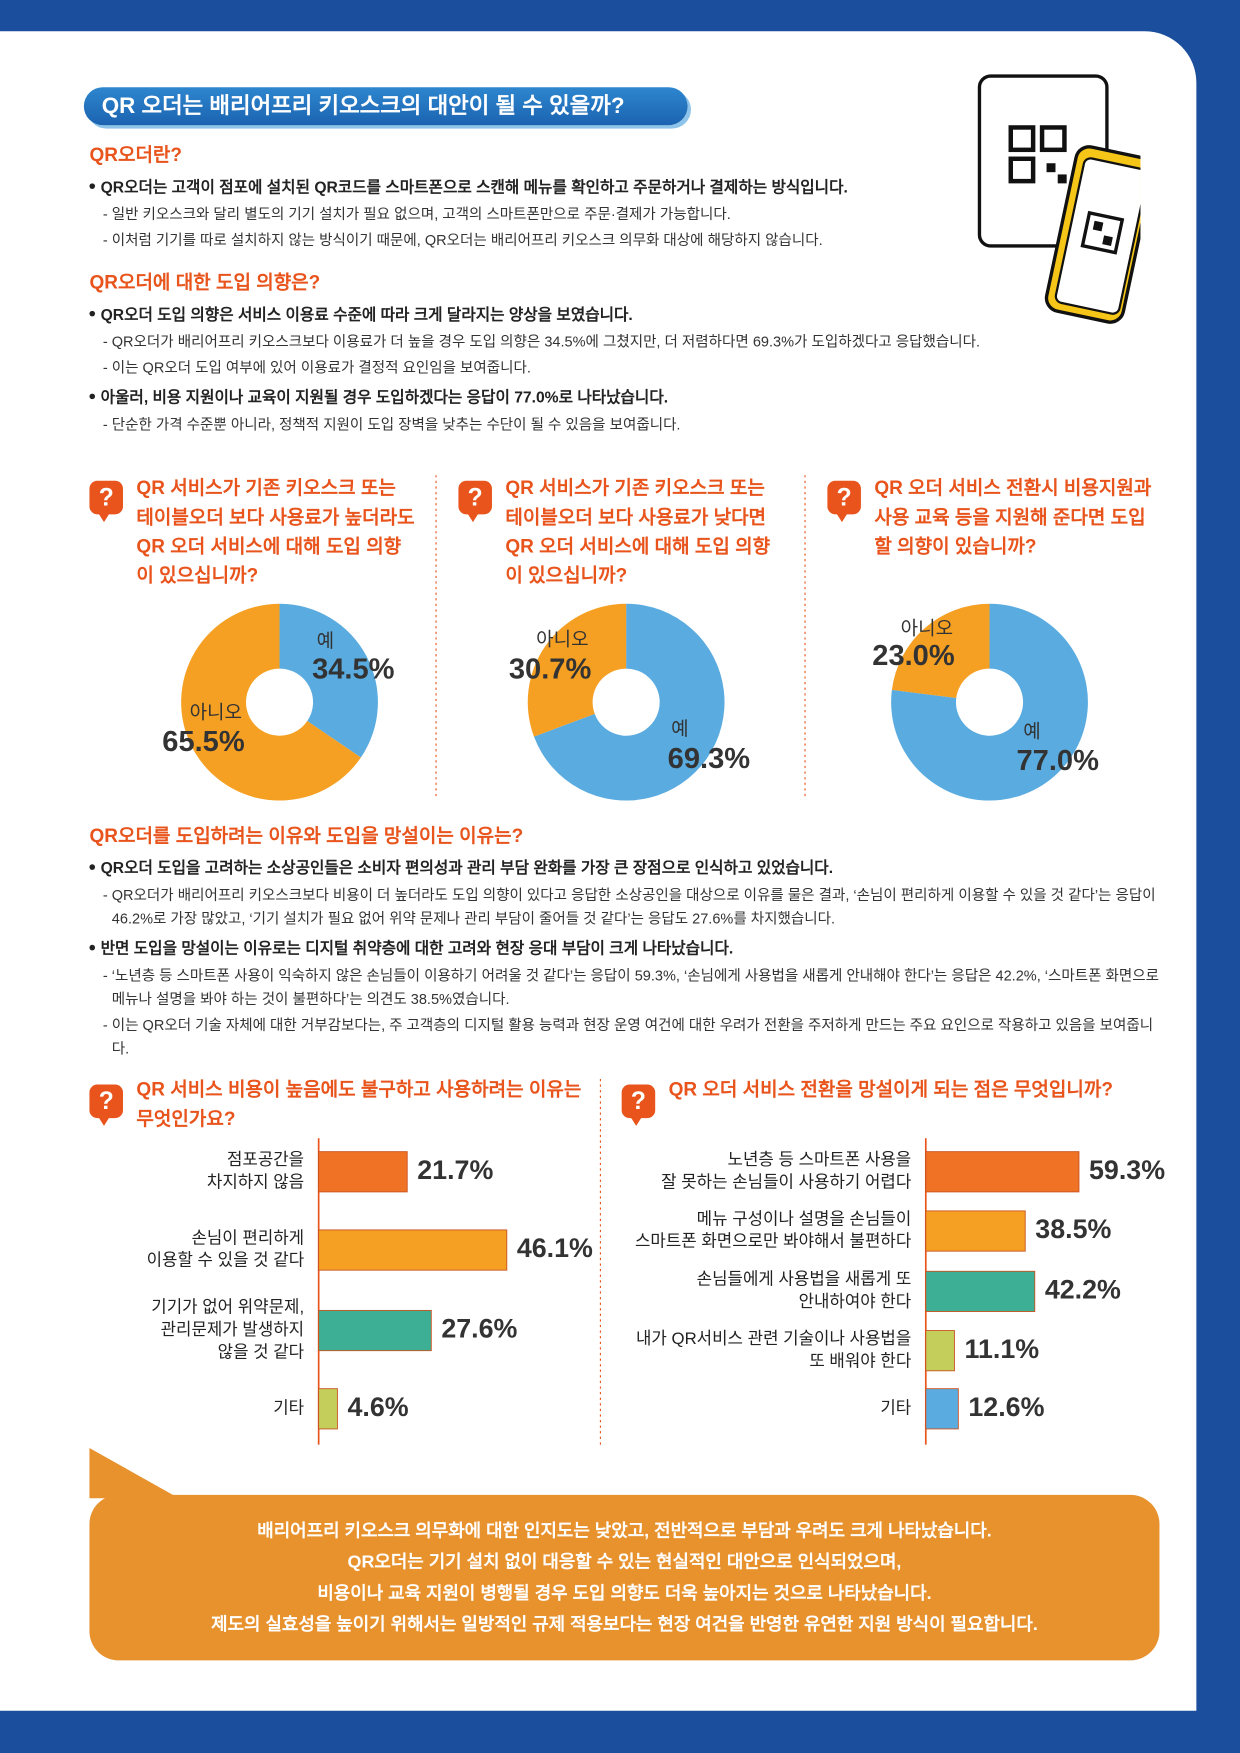 The image size is (1240, 1753). What do you see at coordinates (353, 670) in the screenshot?
I see `slice-value-label: 34.5%` at bounding box center [353, 670].